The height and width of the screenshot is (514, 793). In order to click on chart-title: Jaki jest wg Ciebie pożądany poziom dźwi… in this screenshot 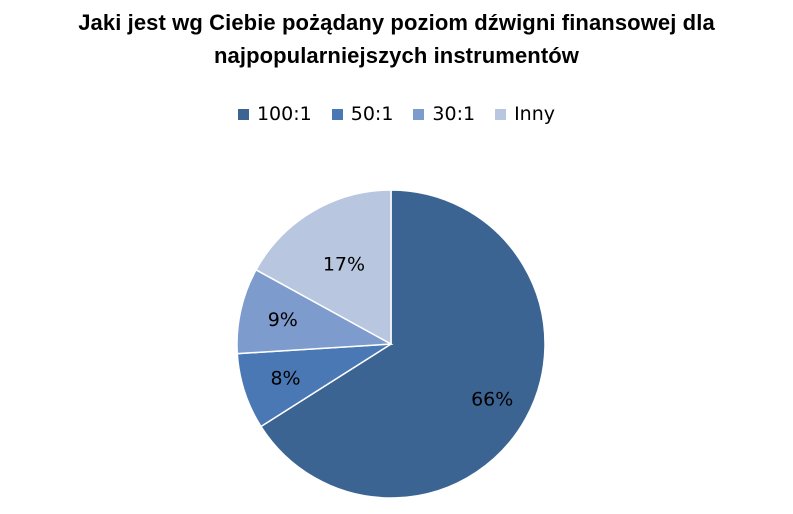, I will do `click(396, 39)`.